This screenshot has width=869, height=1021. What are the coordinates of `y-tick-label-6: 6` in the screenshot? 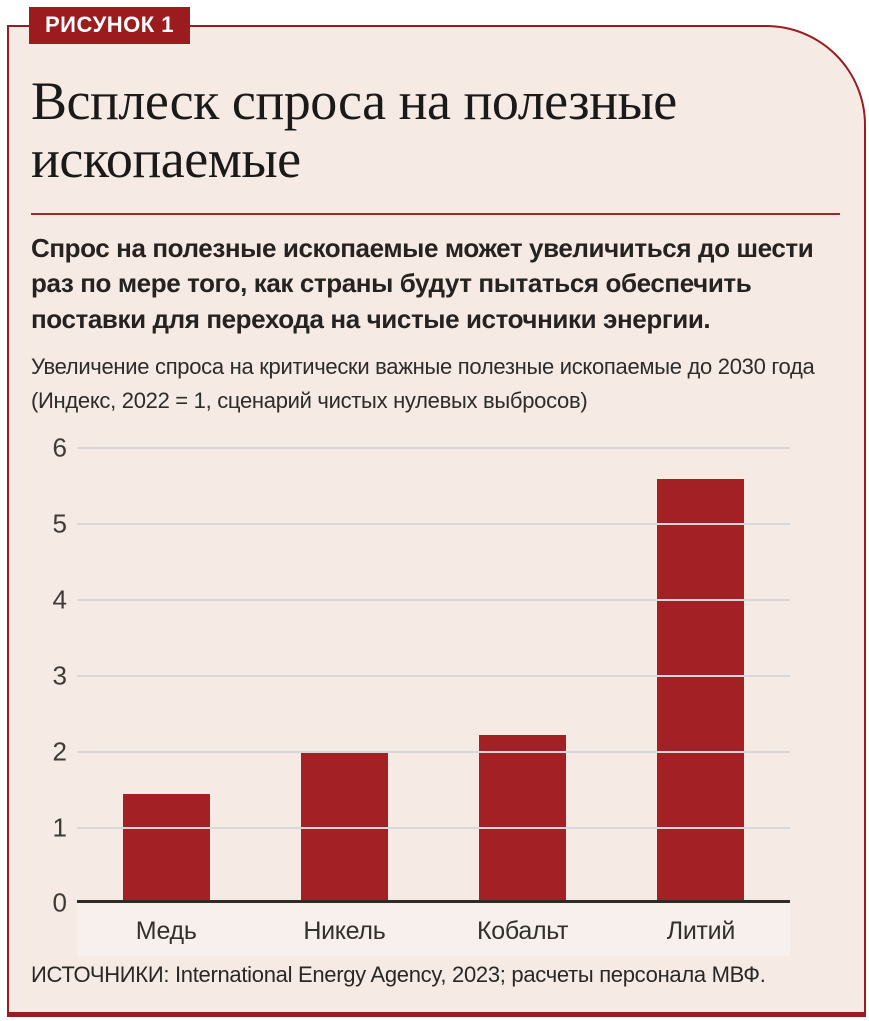 It's located at (59, 447).